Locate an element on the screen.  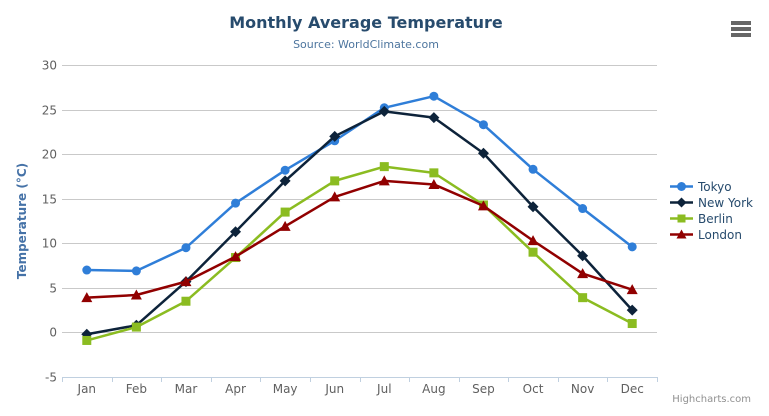
y-axis-tick-label: 30 is located at coordinates (49, 66).